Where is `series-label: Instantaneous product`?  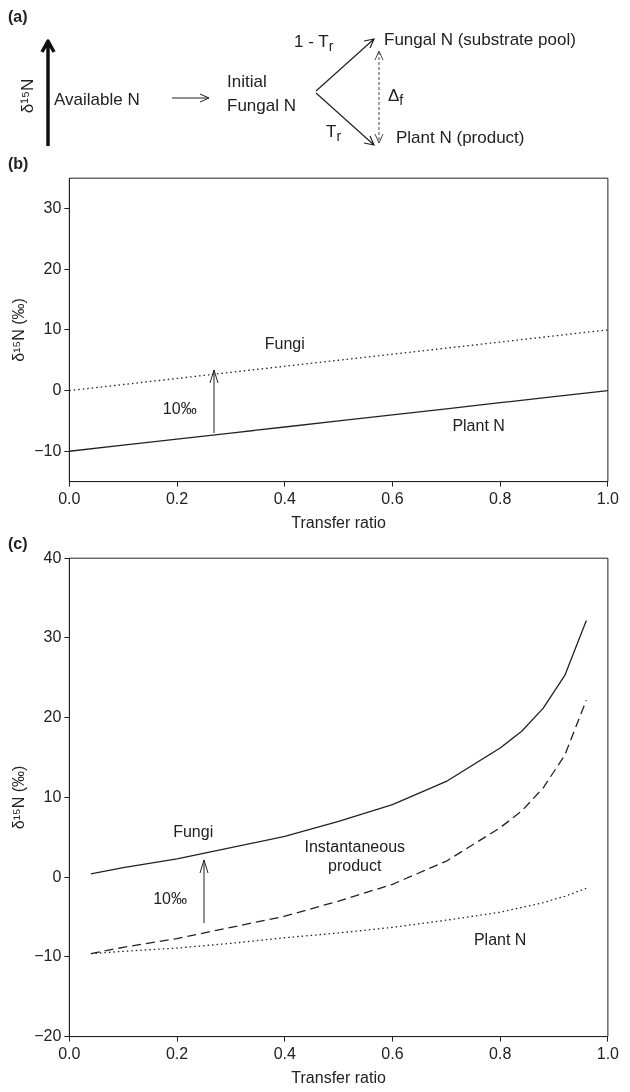
series-label: Instantaneous product is located at coordinates (355, 855).